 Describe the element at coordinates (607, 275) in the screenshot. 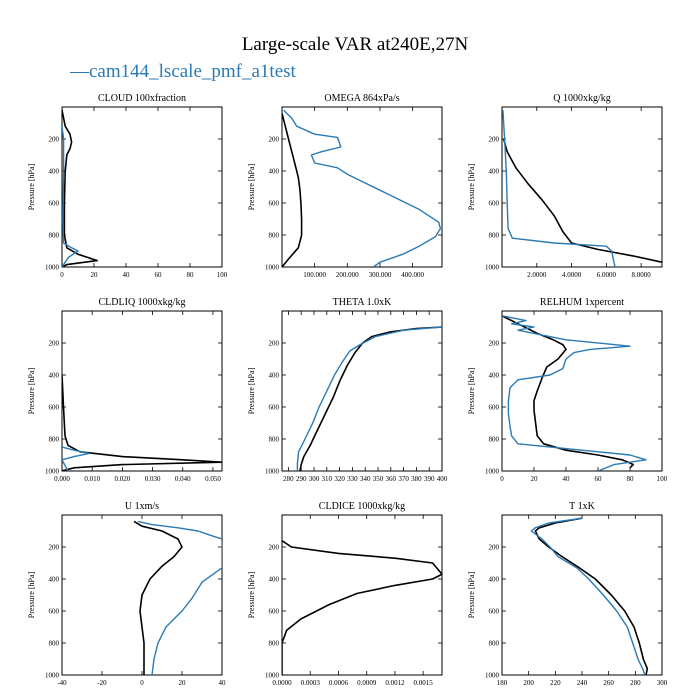

I see `x-tick-label: 6.0000` at that location.